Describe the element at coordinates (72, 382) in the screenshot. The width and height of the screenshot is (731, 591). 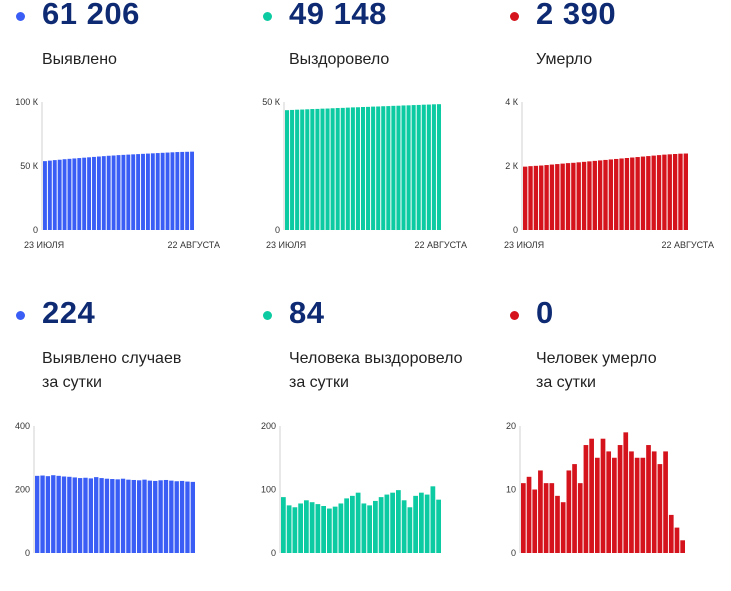
I see `detected-daily-label-line2: за сутки` at that location.